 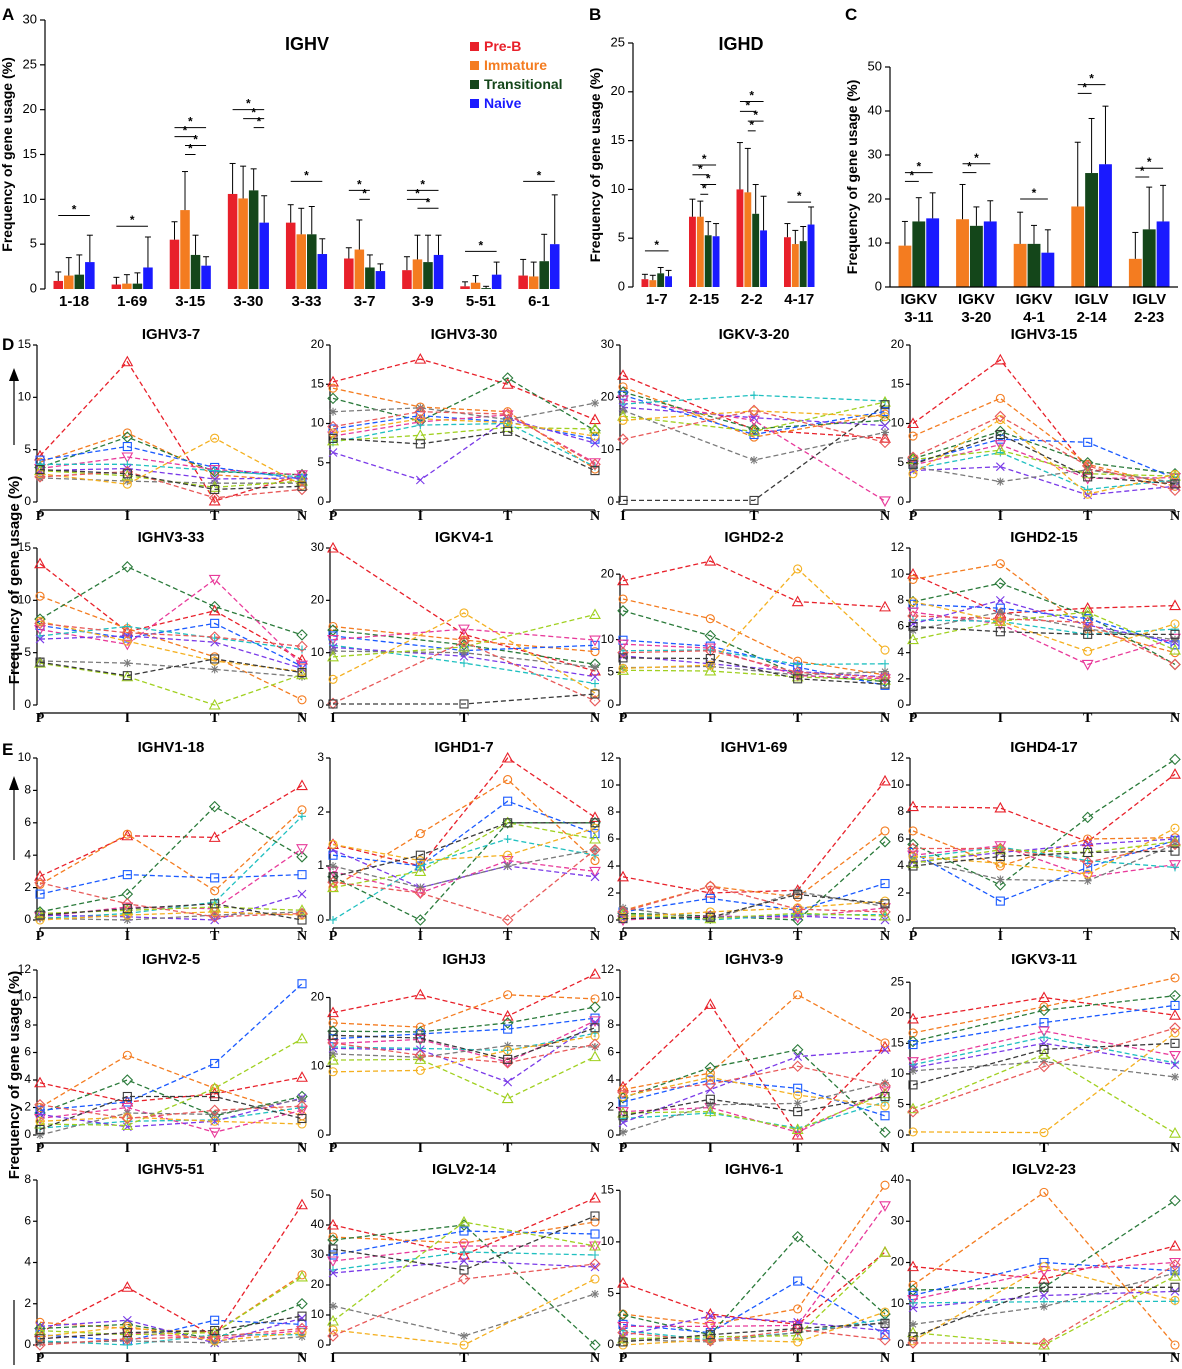 I want to click on x-tick-label: 4-17, so click(x=799, y=299).